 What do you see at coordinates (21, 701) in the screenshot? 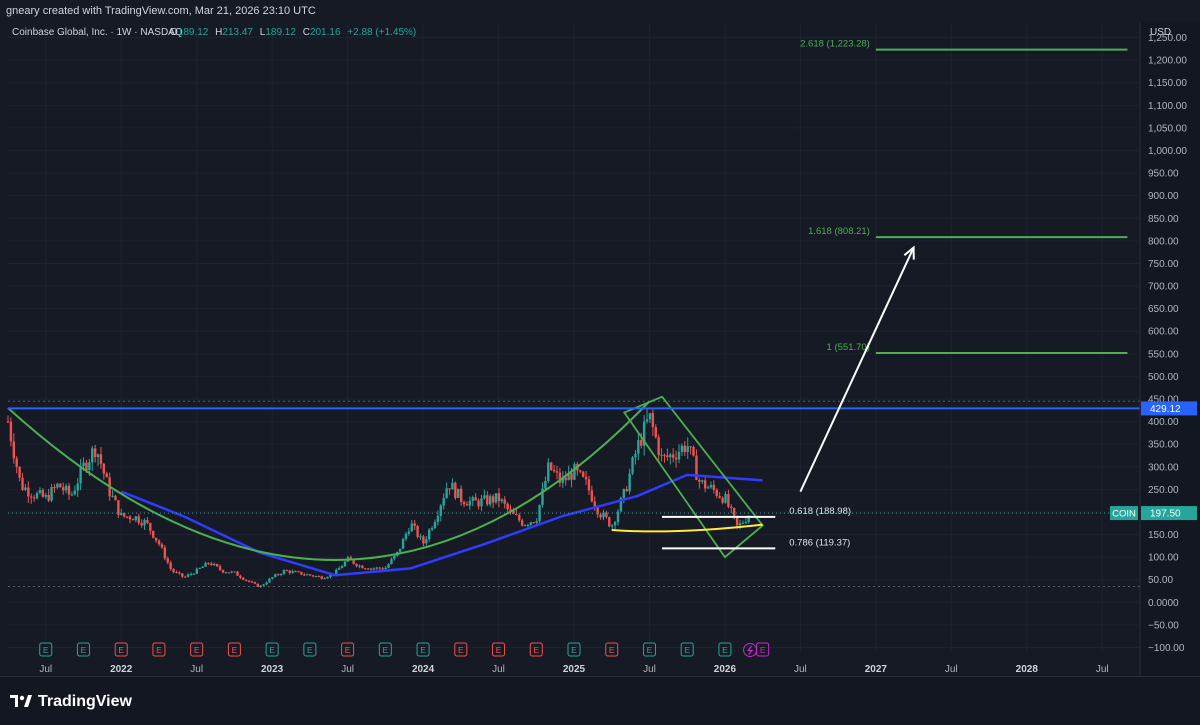
I see `tradingview-logo-icon` at bounding box center [21, 701].